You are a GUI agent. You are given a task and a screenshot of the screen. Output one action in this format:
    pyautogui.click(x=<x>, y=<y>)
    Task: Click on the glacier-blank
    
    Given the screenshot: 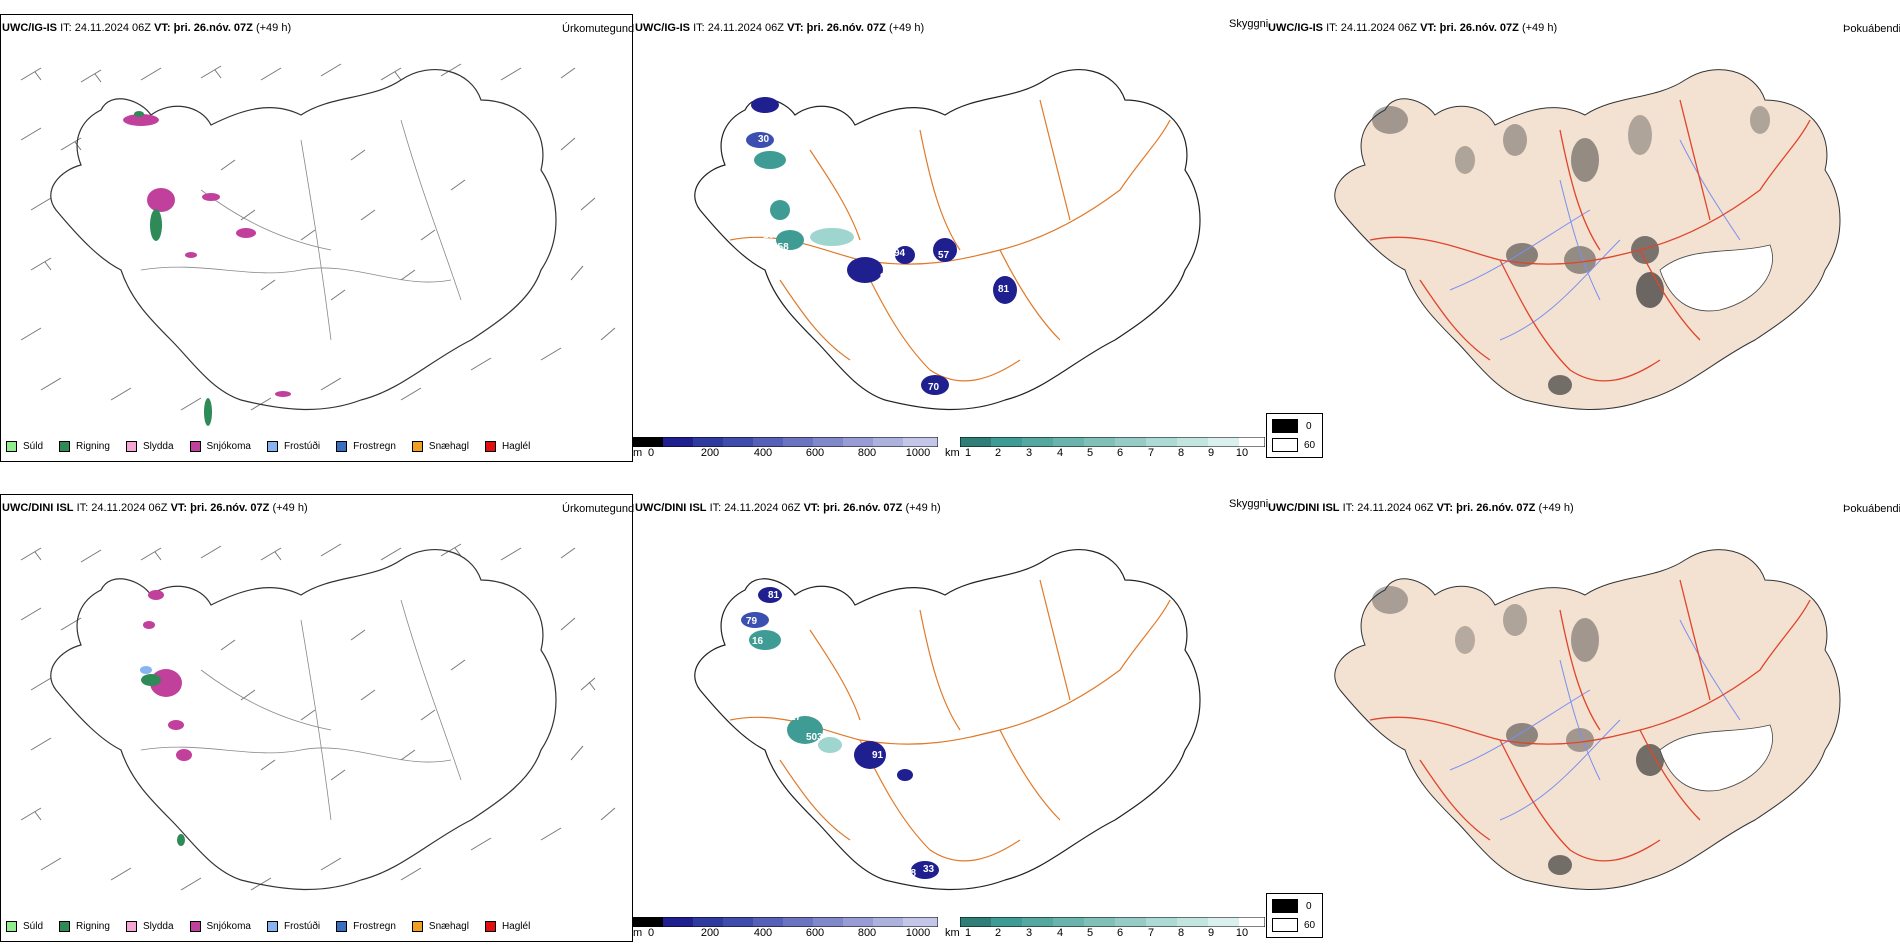 What is the action you would take?
    pyautogui.click(x=1716, y=278)
    